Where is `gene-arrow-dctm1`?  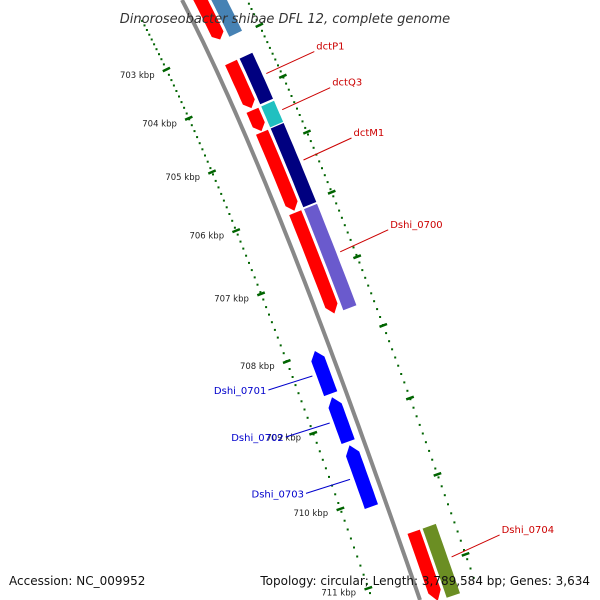 gene-arrow-dctm1 is located at coordinates (293, 165).